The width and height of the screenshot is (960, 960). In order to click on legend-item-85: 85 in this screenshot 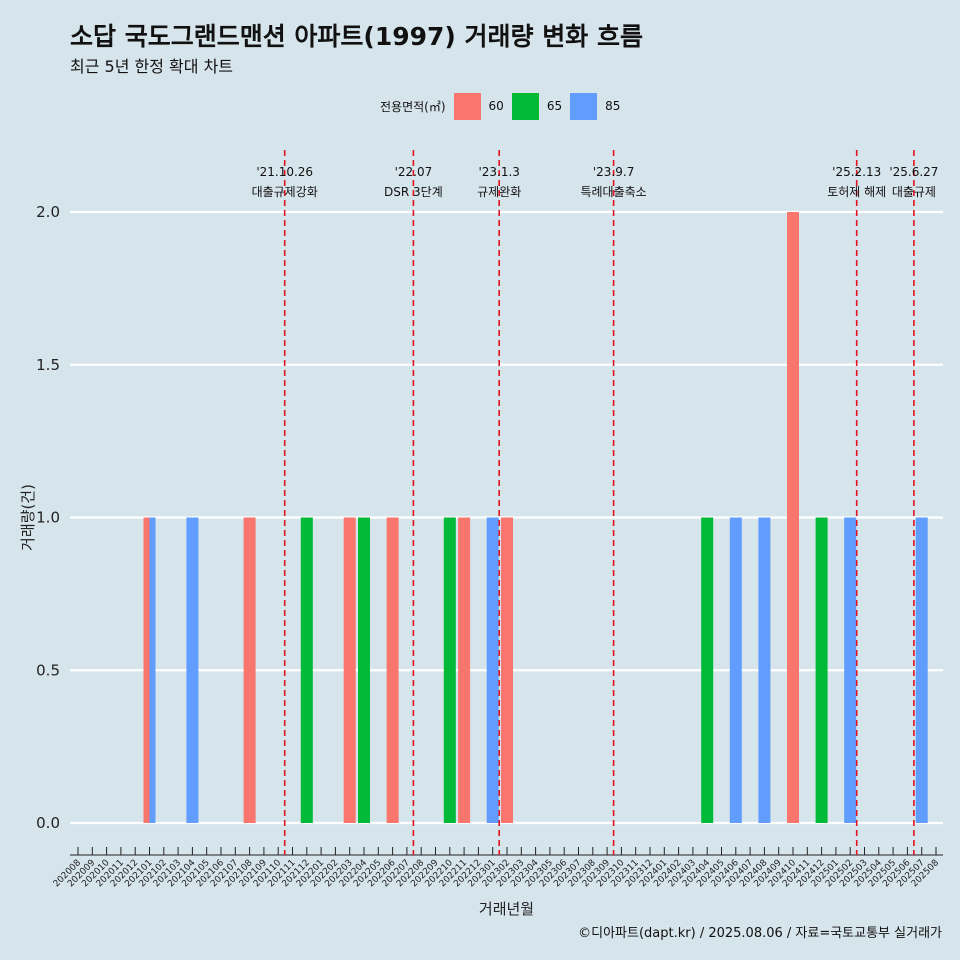, I will do `click(595, 106)`.